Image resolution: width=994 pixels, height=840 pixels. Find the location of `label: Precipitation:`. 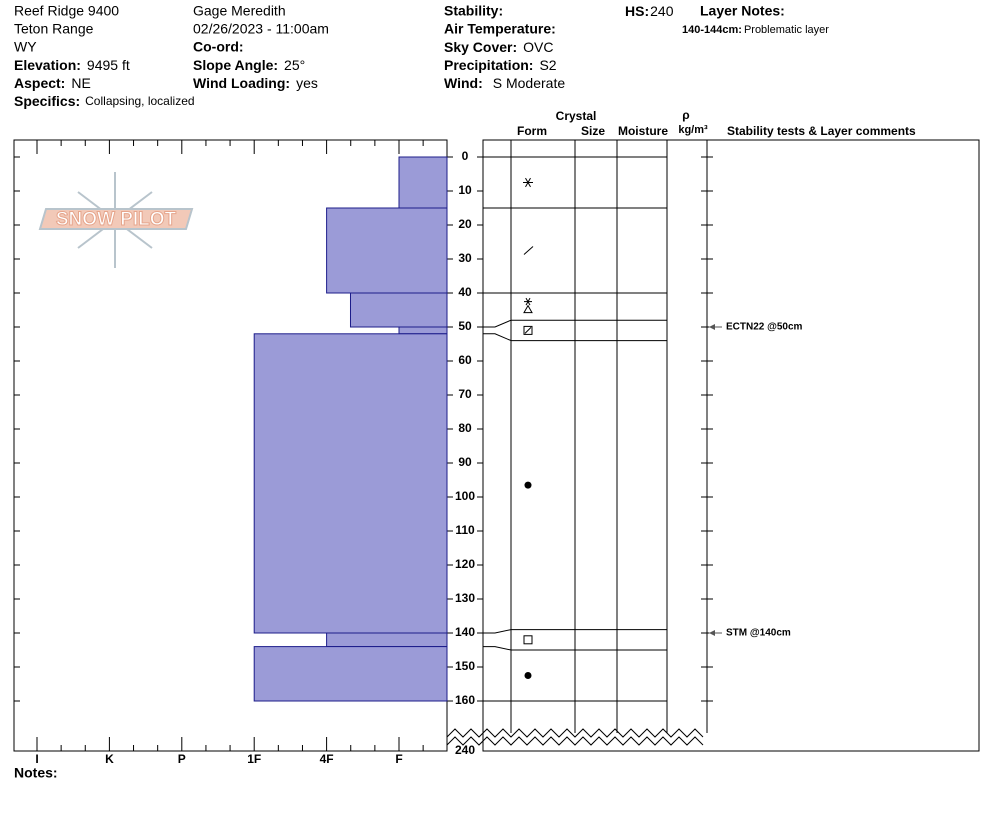

label: Precipitation: is located at coordinates (488, 65).